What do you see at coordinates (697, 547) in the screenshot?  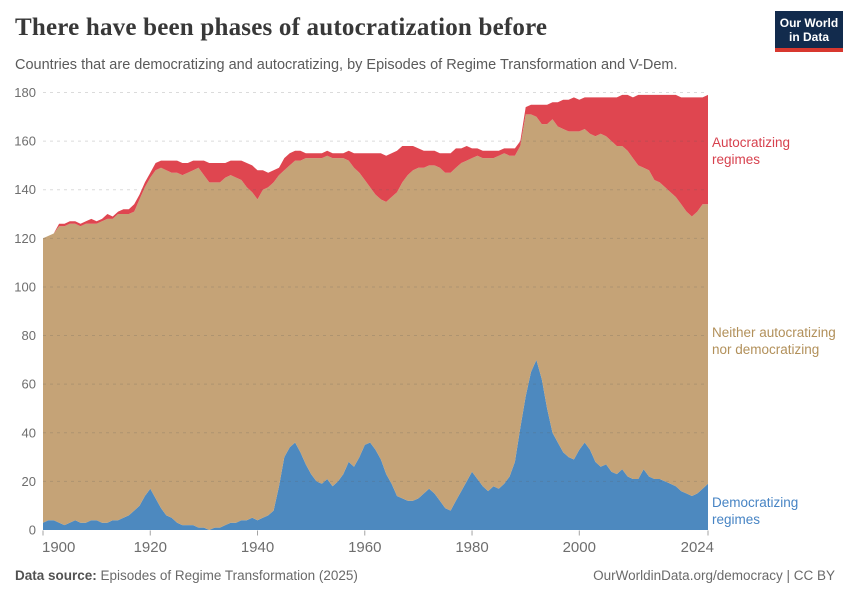 I see `x-axis-label: 2024` at bounding box center [697, 547].